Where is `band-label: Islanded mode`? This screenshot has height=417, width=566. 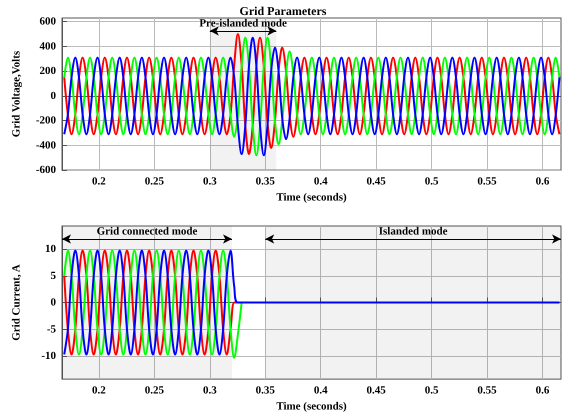 band-label: Islanded mode is located at coordinates (413, 232).